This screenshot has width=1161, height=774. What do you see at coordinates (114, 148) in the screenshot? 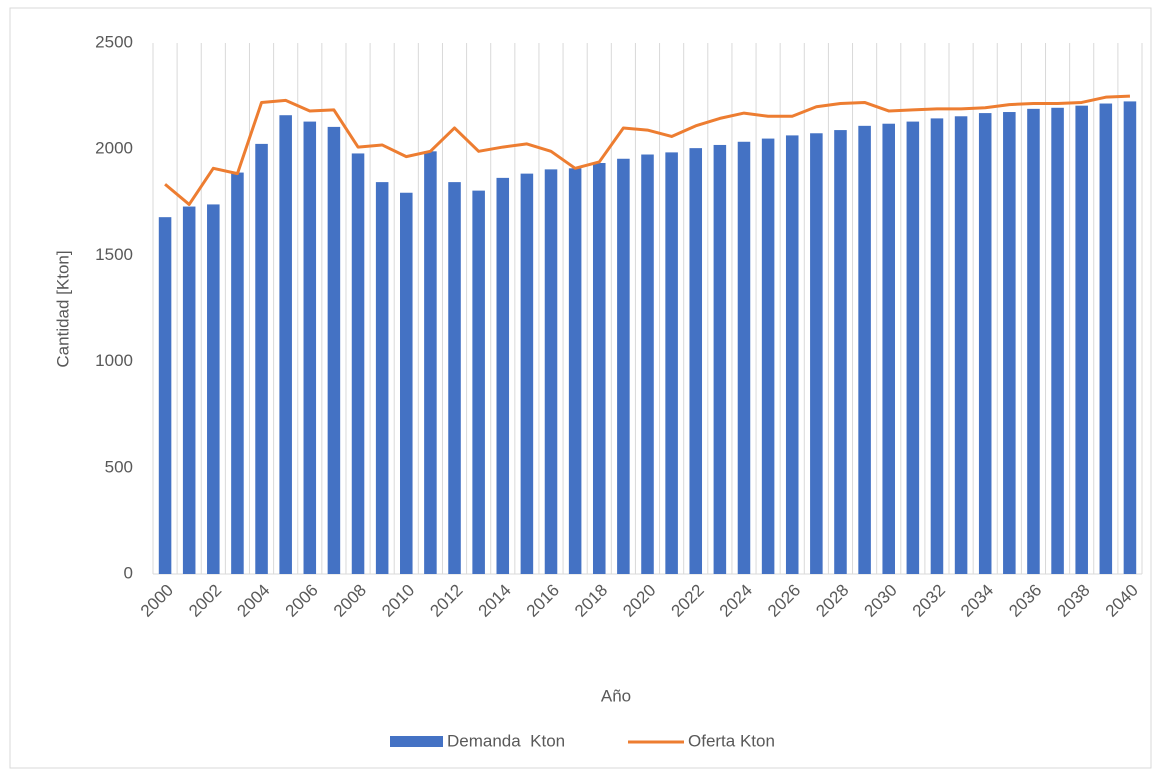
I see `y-tick-label: 2000` at bounding box center [114, 148].